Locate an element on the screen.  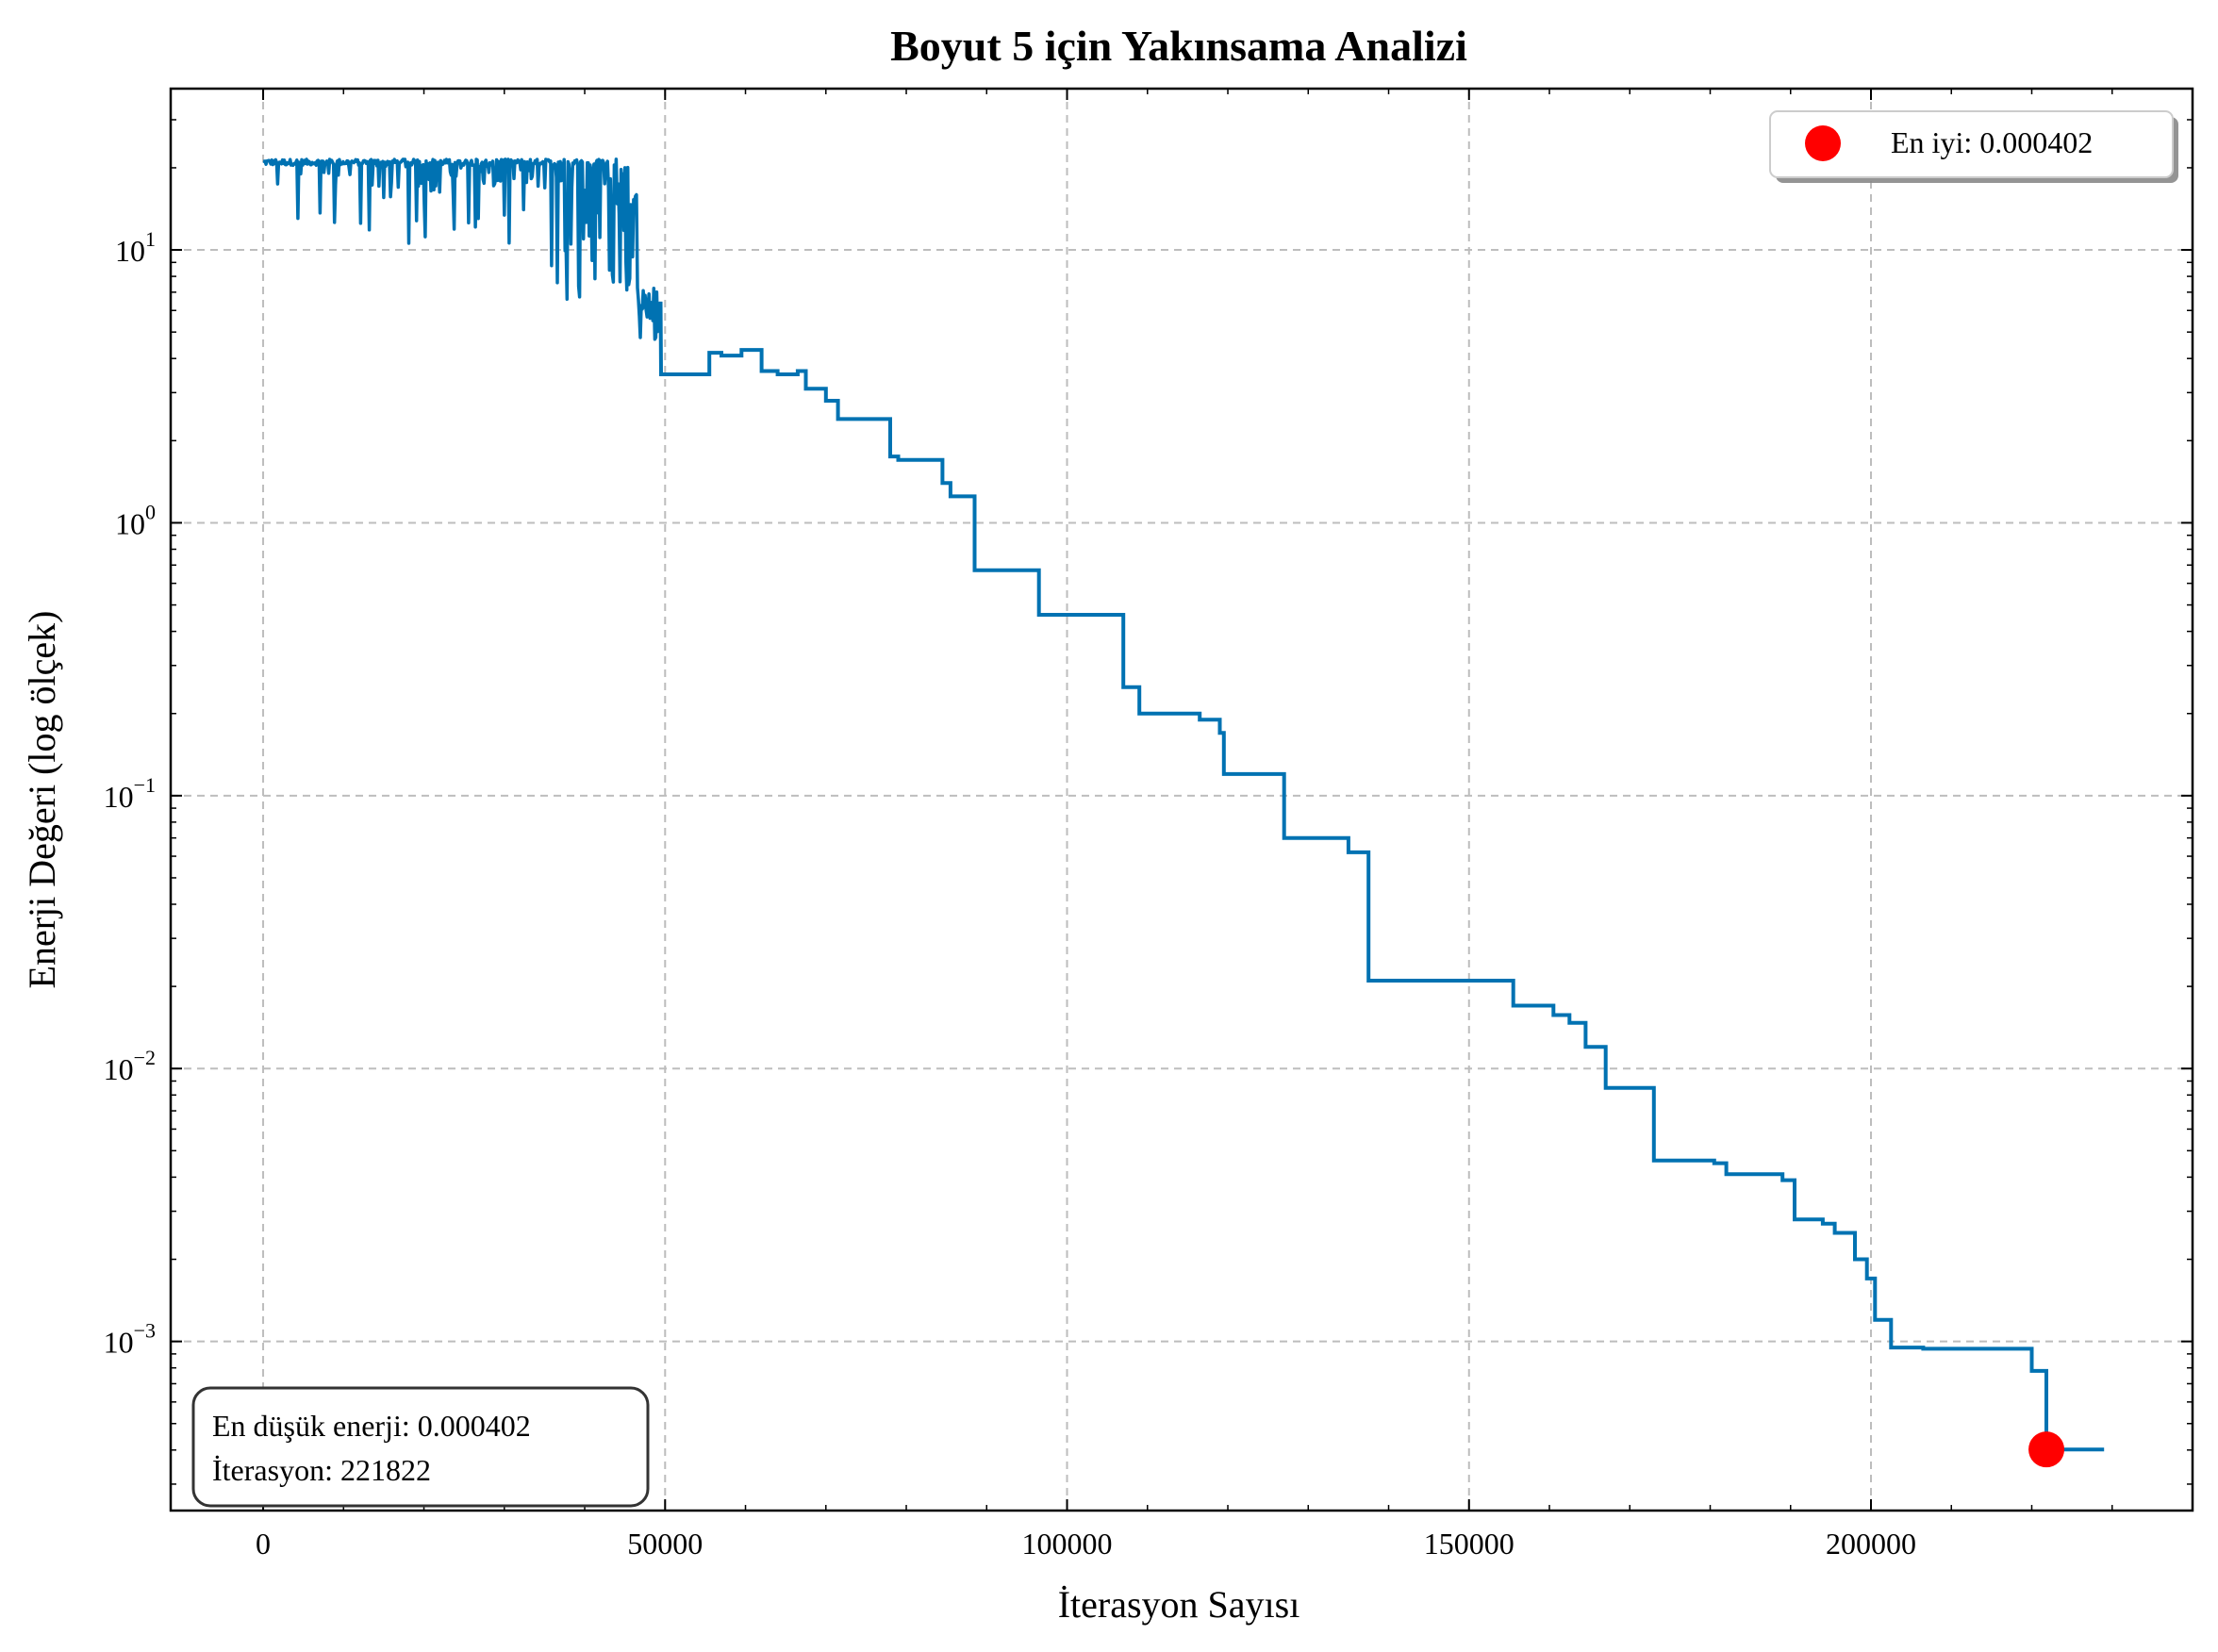
annotation-line-2: İterasyon: 221822 is located at coordinates (322, 1470).